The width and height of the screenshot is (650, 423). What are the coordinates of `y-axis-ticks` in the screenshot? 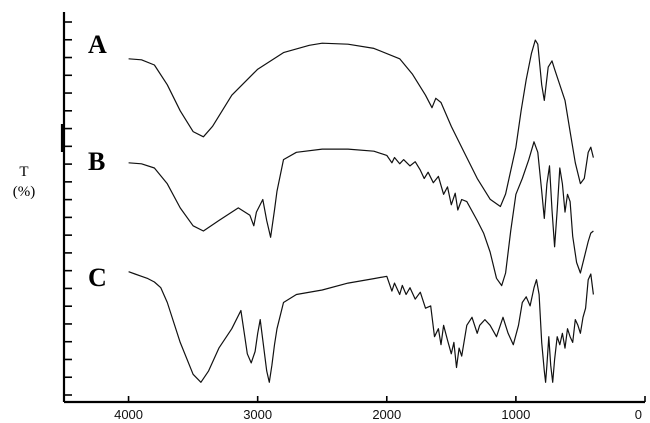 It's located at (66, 208).